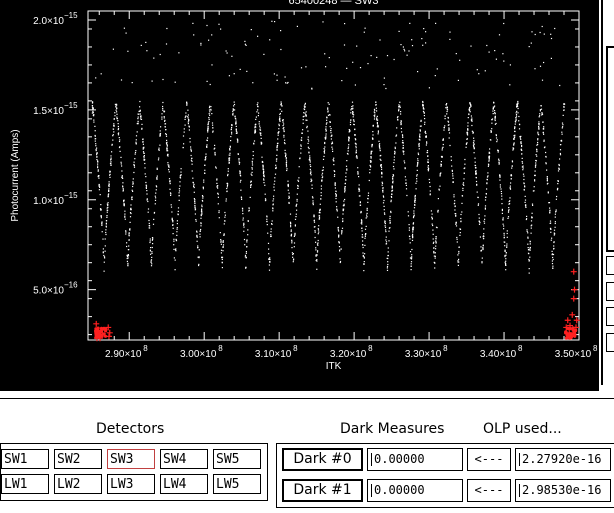  What do you see at coordinates (489, 490) in the screenshot?
I see `dark-1-copy-button: <---` at bounding box center [489, 490].